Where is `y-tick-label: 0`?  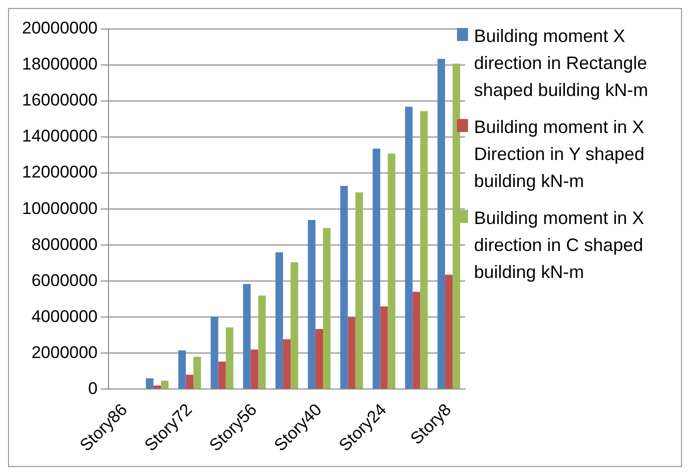
y-tick-label: 0 is located at coordinates (93, 388).